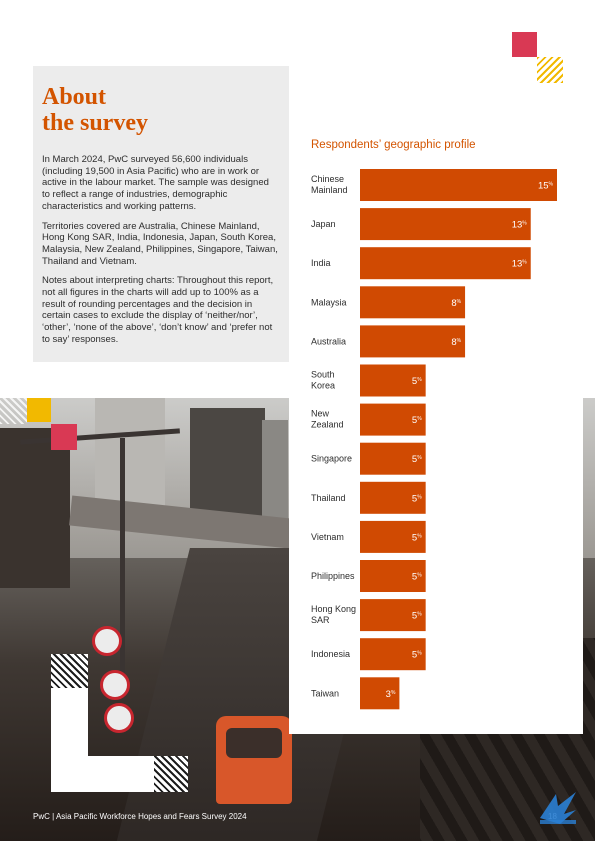 This screenshot has width=595, height=841. I want to click on value-label-7: 5%, so click(417, 459).